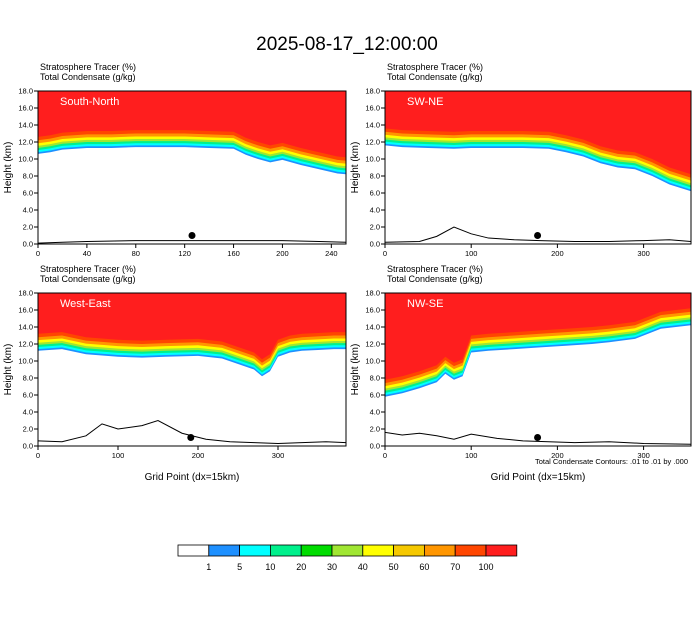 The image size is (695, 617). What do you see at coordinates (301, 567) in the screenshot?
I see `colorbar-label: 20` at bounding box center [301, 567].